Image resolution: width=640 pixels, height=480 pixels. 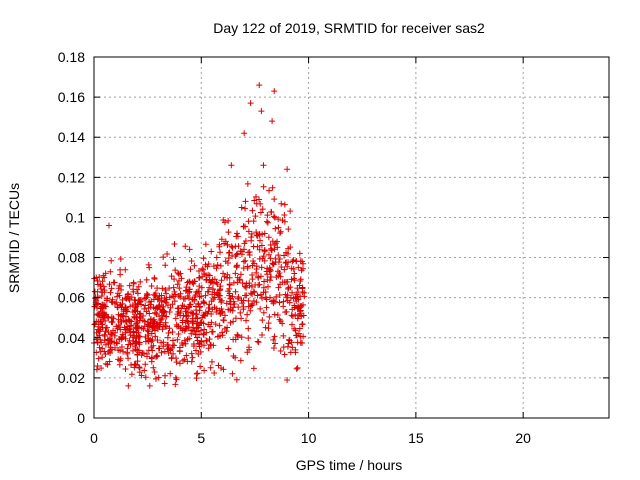 What do you see at coordinates (349, 465) in the screenshot?
I see `x-axis-title: GPS time / hours` at bounding box center [349, 465].